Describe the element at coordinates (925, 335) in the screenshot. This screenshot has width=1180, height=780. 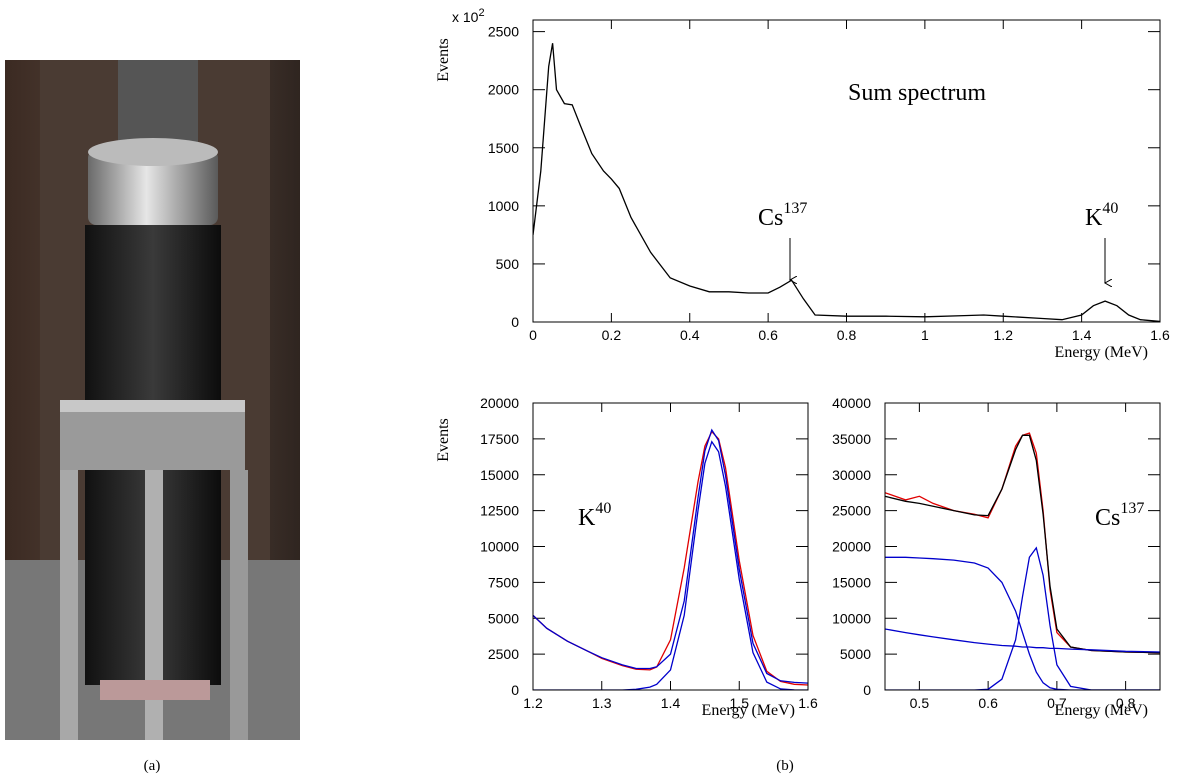
I see `x-tick-label: 1` at that location.